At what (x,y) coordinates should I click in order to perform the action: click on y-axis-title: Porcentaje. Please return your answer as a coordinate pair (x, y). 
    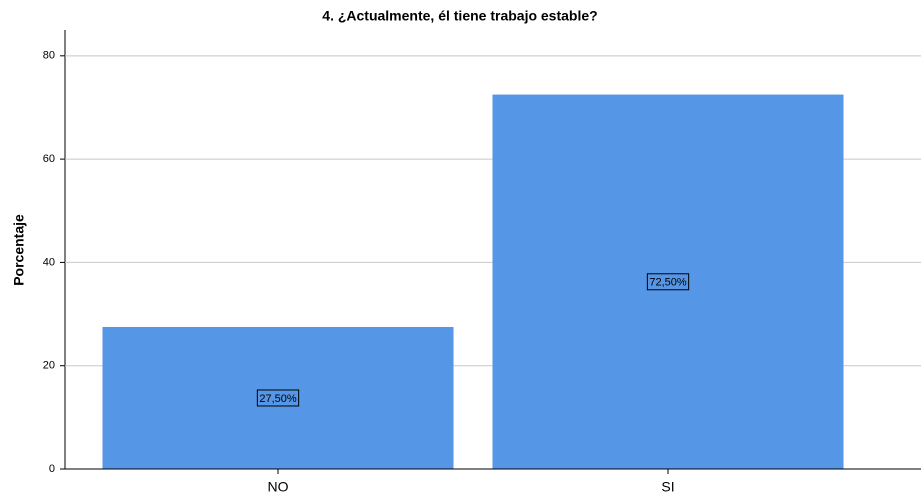
    Looking at the image, I should click on (19, 250).